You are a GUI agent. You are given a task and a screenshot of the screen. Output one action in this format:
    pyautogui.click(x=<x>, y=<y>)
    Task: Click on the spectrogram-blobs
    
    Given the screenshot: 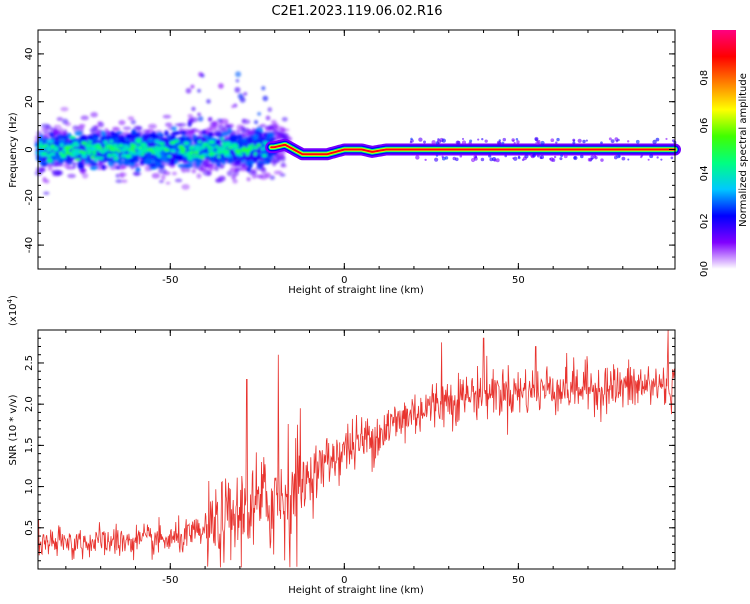 What is the action you would take?
    pyautogui.click(x=163, y=133)
    